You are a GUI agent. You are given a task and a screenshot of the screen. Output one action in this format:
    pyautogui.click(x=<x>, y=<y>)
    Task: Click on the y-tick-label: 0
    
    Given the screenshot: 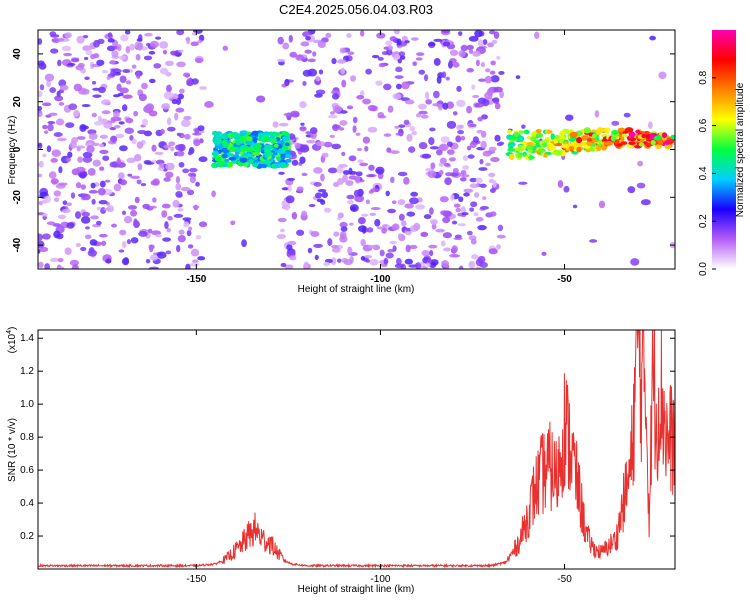 What is the action you would take?
    pyautogui.click(x=17, y=149)
    